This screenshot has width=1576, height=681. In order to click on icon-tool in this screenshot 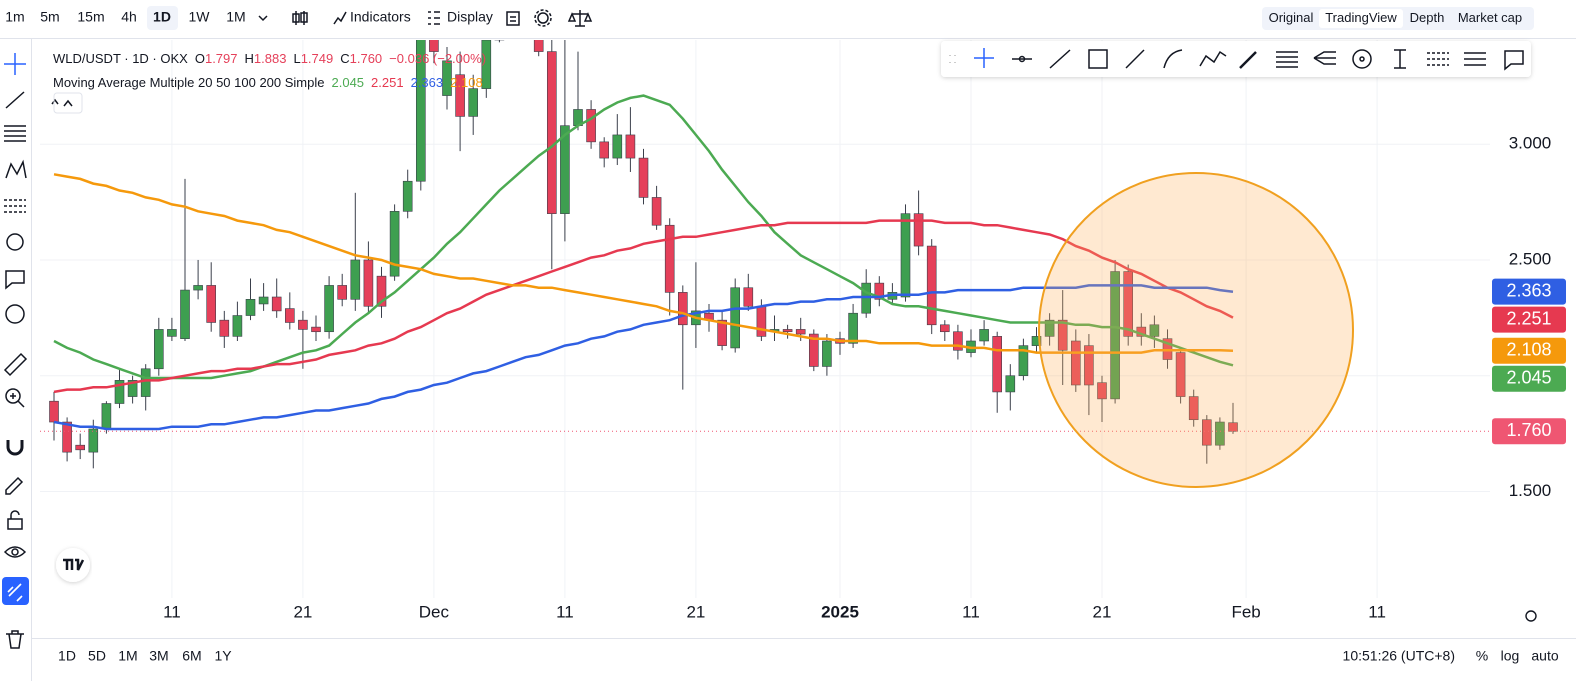, I will do `click(15, 314)`.